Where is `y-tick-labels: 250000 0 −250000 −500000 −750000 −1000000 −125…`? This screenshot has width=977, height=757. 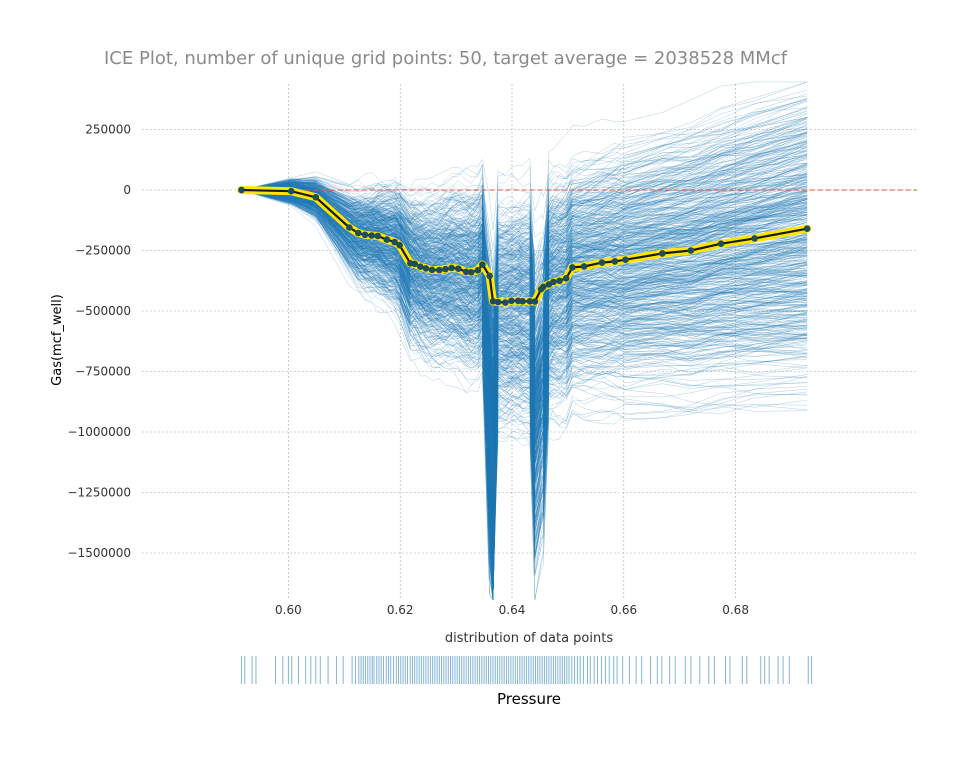
y-tick-labels: 250000 0 −250000 −500000 −750000 −1000000 −125… is located at coordinates (100, 342).